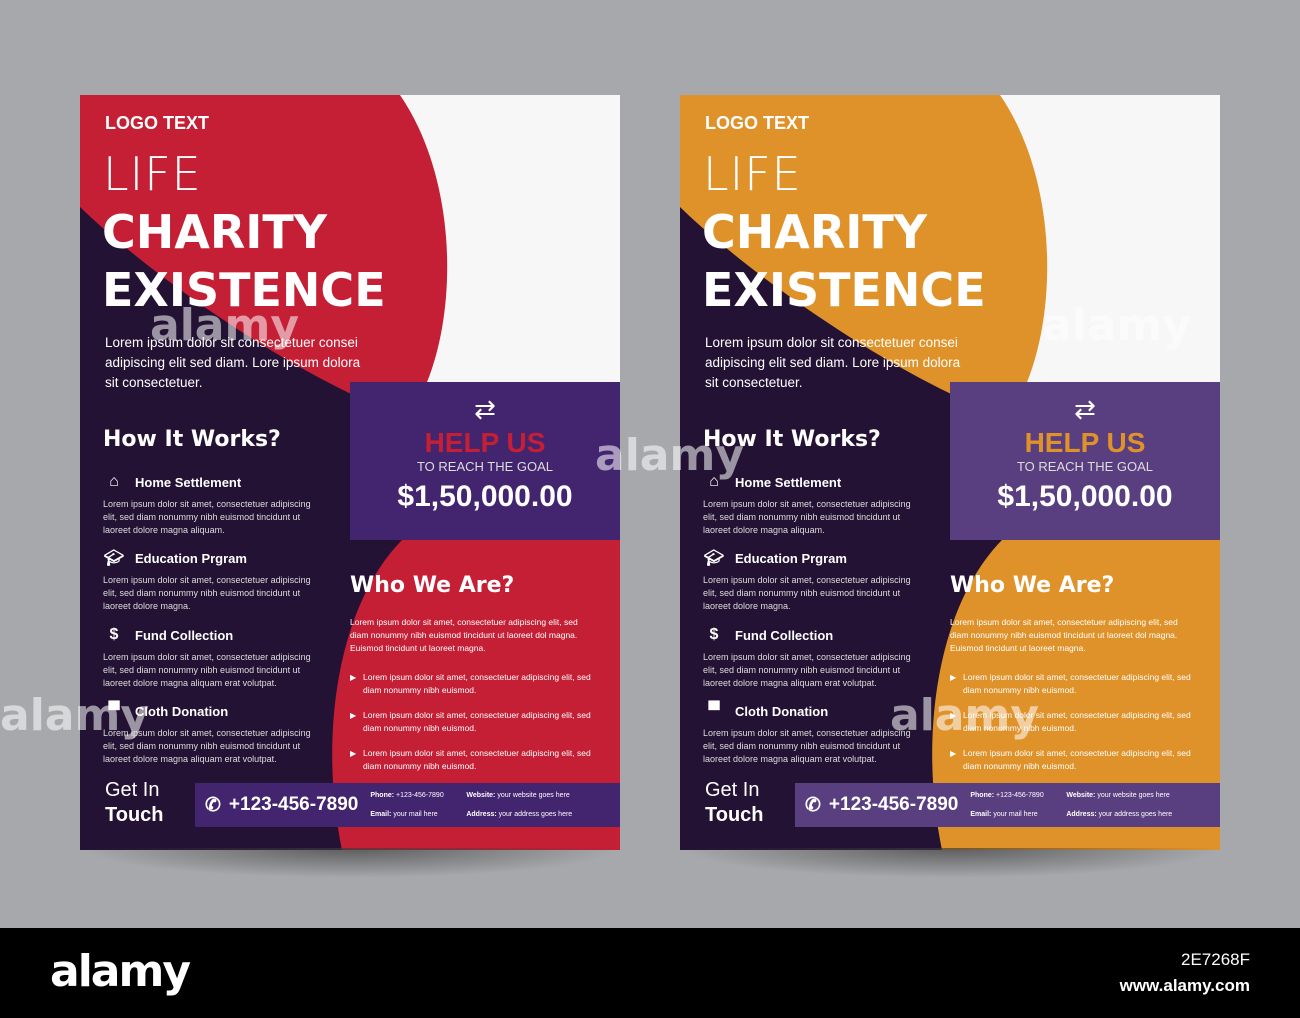 This screenshot has height=1018, width=1300. What do you see at coordinates (157, 123) in the screenshot?
I see `logo-text: LOGO TEXT` at bounding box center [157, 123].